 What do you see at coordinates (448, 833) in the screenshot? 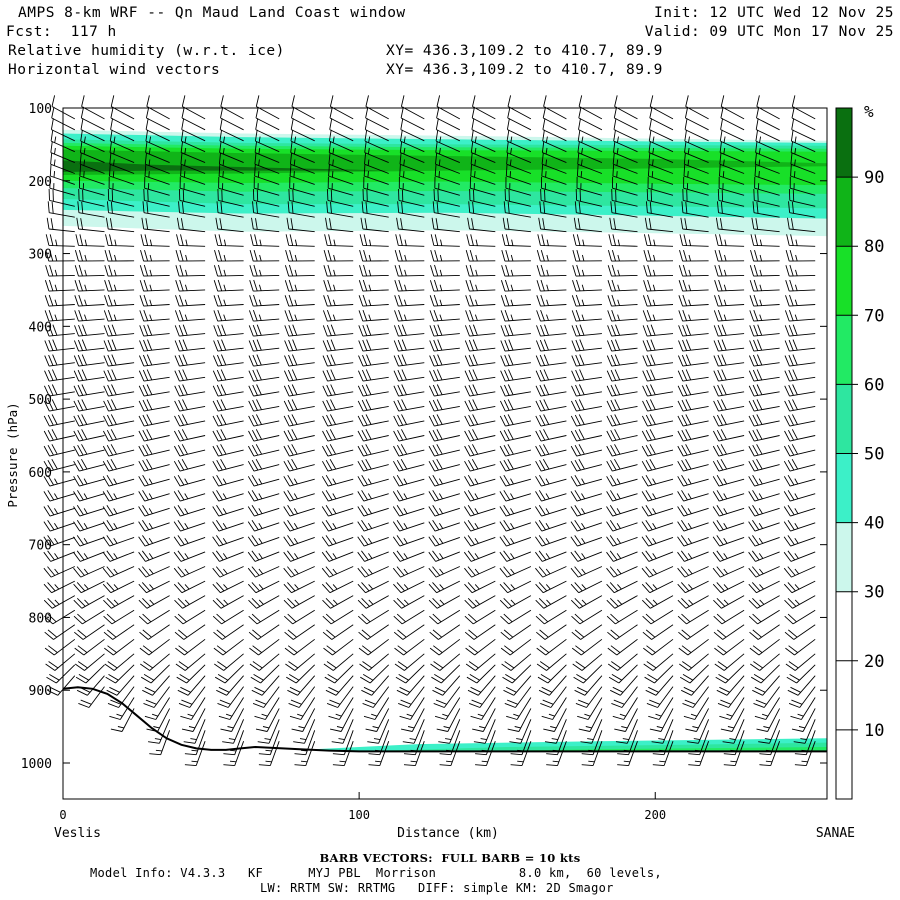
I see `x-axis-label: Distance (km)` at bounding box center [448, 833].